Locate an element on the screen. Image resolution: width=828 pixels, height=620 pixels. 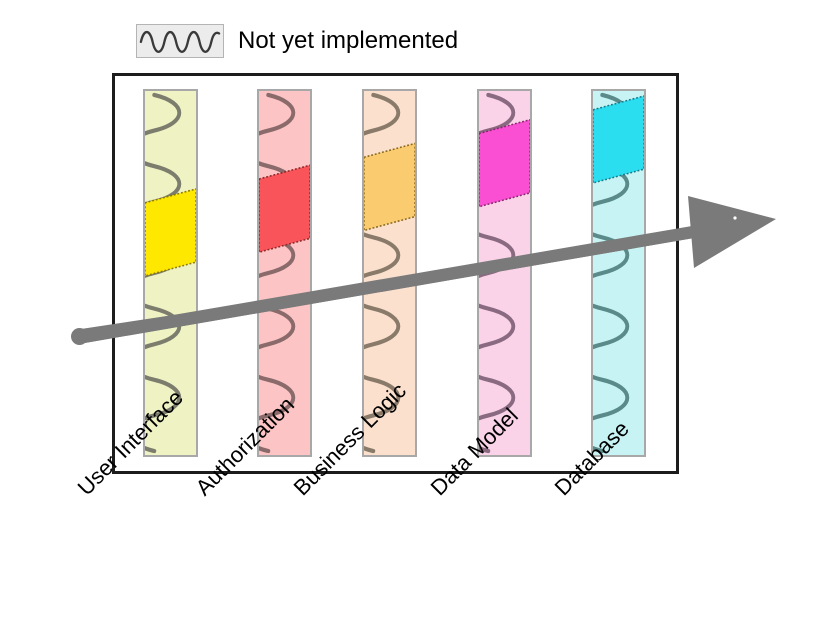
legend-label: Not yet implemented is located at coordinates (348, 40).